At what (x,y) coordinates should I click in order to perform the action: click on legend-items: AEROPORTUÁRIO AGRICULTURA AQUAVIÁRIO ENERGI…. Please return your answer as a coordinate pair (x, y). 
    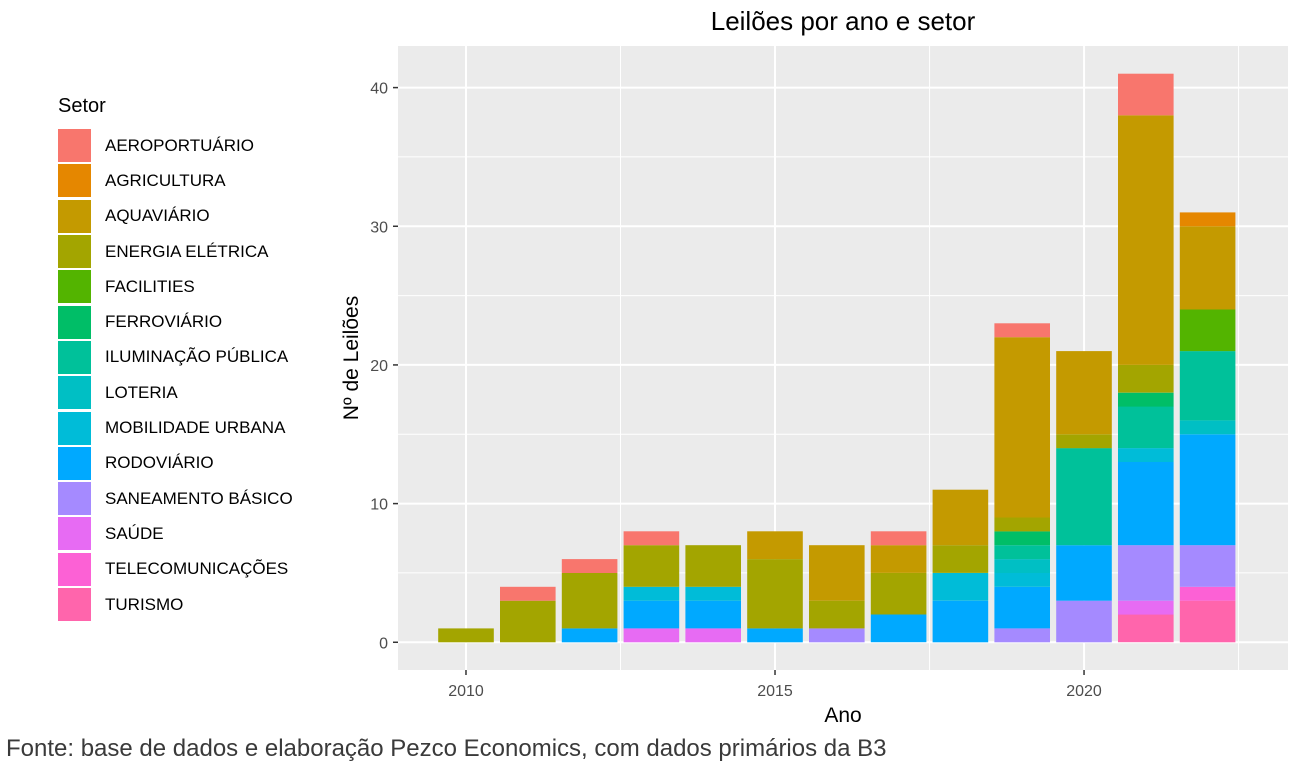
    Looking at the image, I should click on (175, 375).